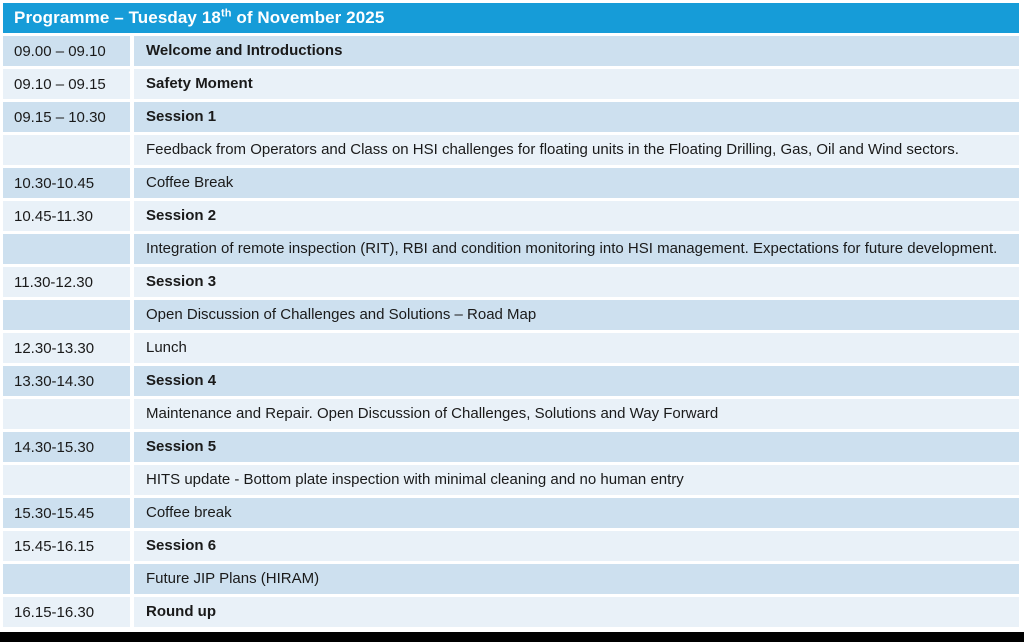  Describe the element at coordinates (512, 637) in the screenshot. I see `slide-bottom-edge` at that location.